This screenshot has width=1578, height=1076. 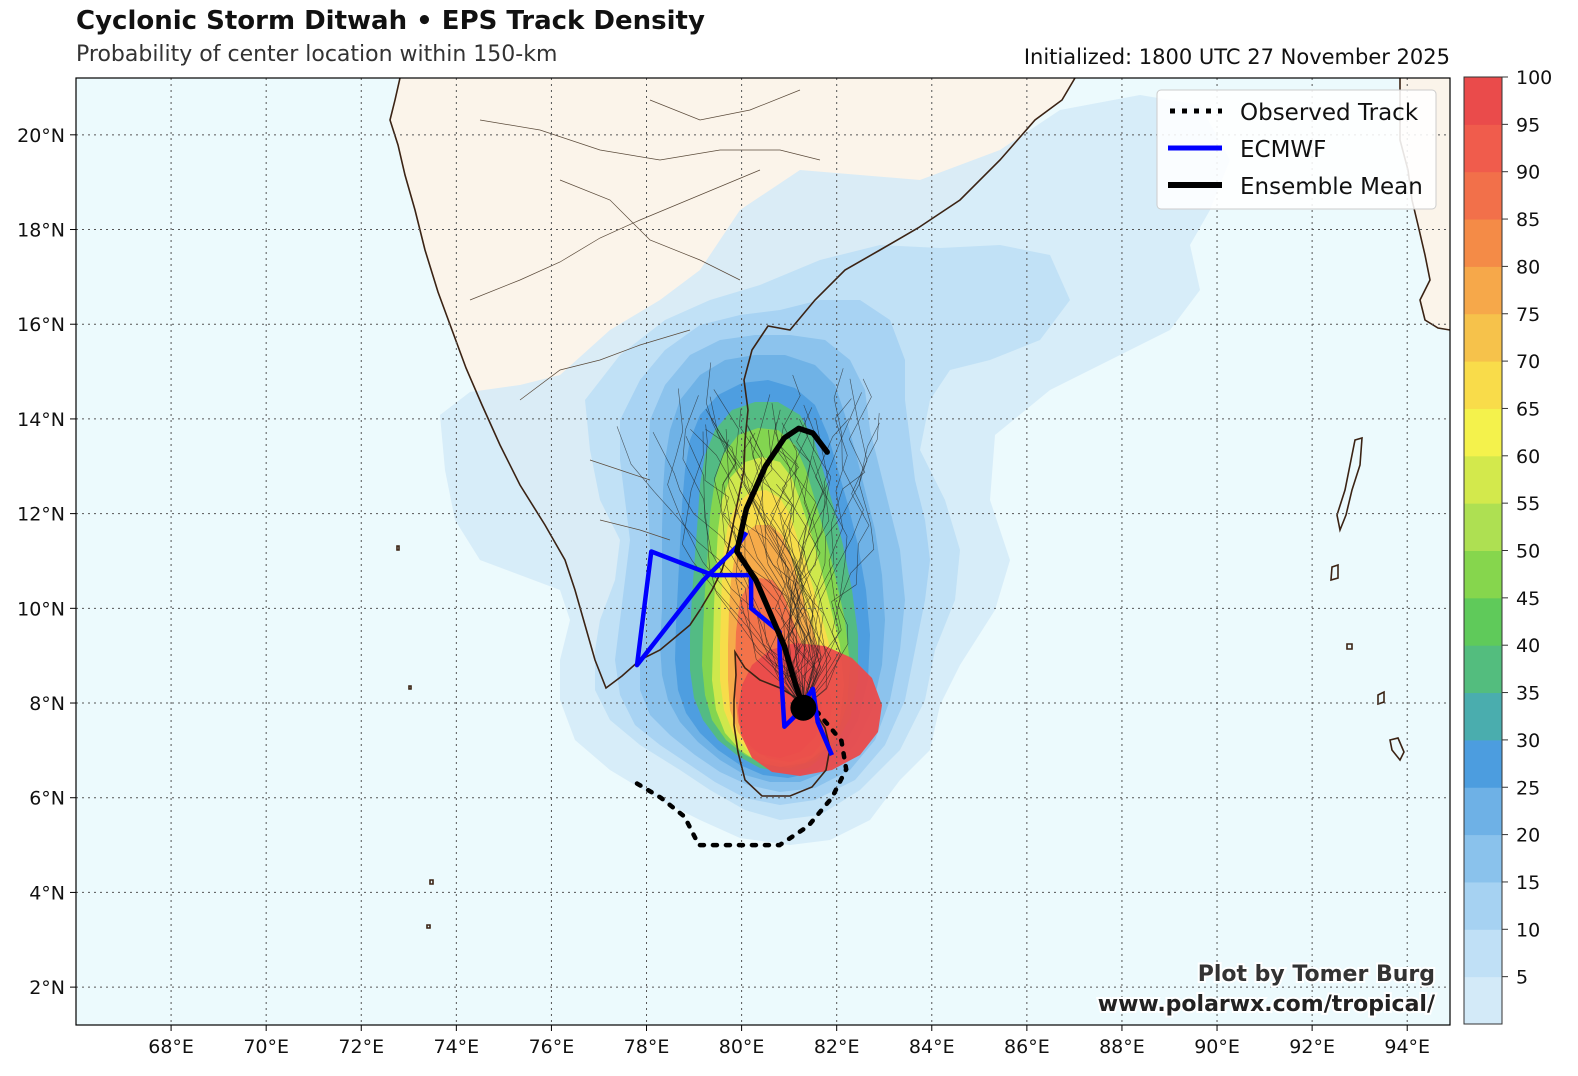 What do you see at coordinates (1236, 57) in the screenshot?
I see `init-time-label: Initialized: 1800 UTC 27 November 2025` at bounding box center [1236, 57].